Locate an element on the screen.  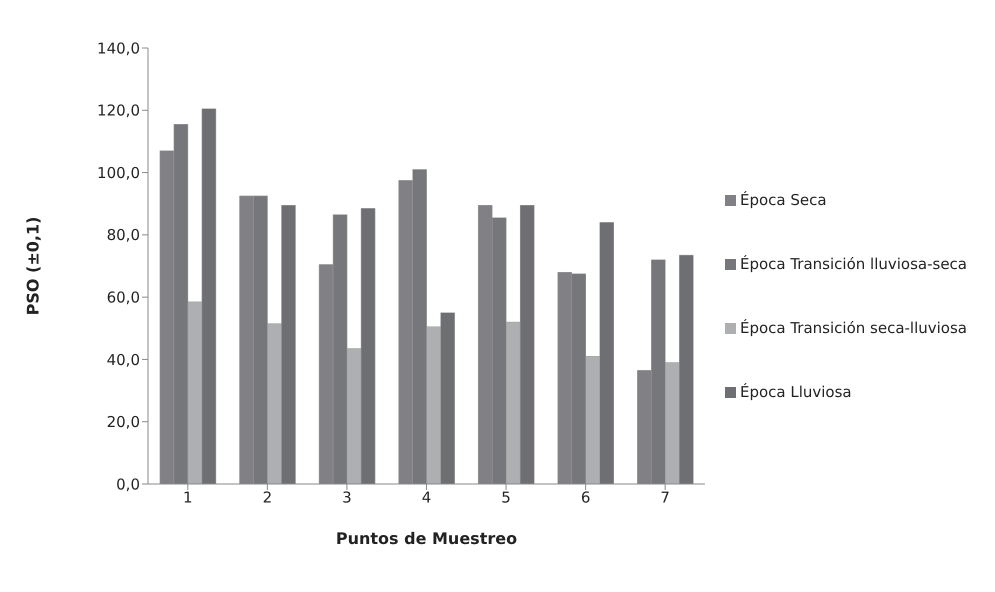
x-tick-label: 4 is located at coordinates (427, 497).